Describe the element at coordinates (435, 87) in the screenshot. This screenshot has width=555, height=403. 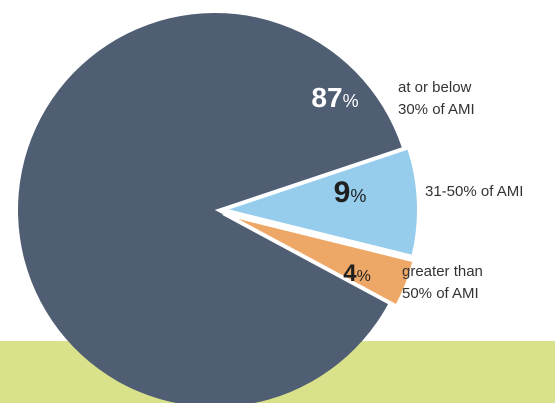
I see `slice-label-line: at or below` at that location.